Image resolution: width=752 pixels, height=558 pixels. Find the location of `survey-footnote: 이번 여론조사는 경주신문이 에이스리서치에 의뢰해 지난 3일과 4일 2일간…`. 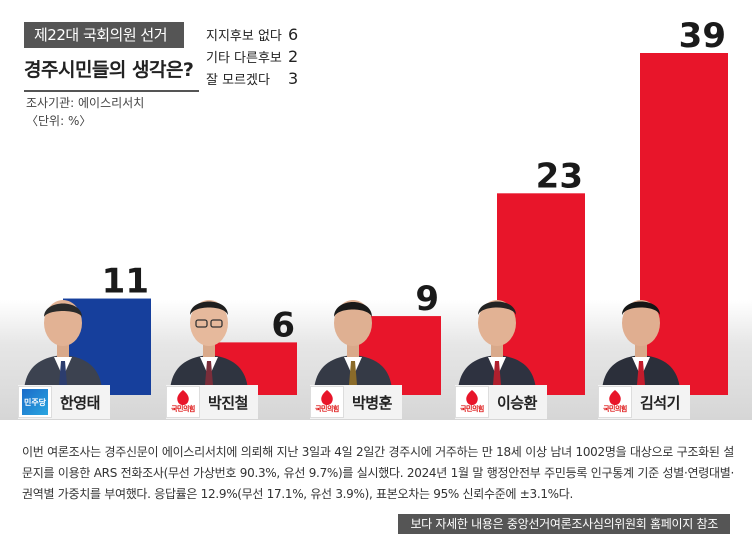

survey-footnote: 이번 여론조사는 경주신문이 에이스리서치에 의뢰해 지난 3일과 4일 2일간… is located at coordinates (378, 473).